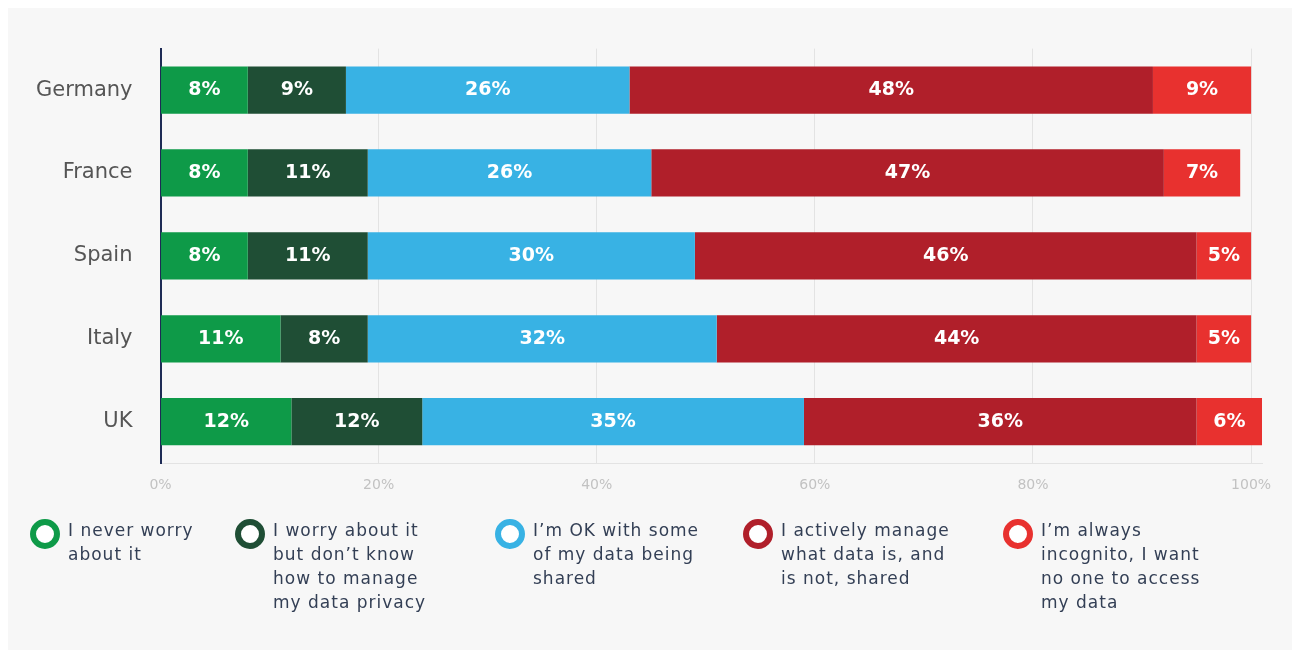 This screenshot has width=1292, height=650. I want to click on y-tick-label: Italy, so click(109, 337).